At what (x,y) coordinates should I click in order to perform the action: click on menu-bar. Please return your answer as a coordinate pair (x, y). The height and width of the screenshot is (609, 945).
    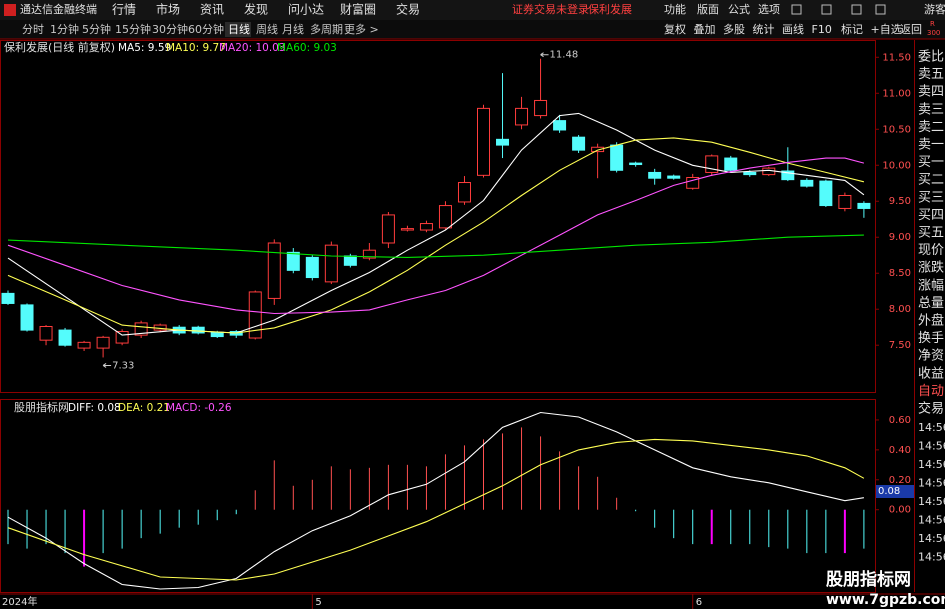
    Looking at the image, I should click on (472, 10).